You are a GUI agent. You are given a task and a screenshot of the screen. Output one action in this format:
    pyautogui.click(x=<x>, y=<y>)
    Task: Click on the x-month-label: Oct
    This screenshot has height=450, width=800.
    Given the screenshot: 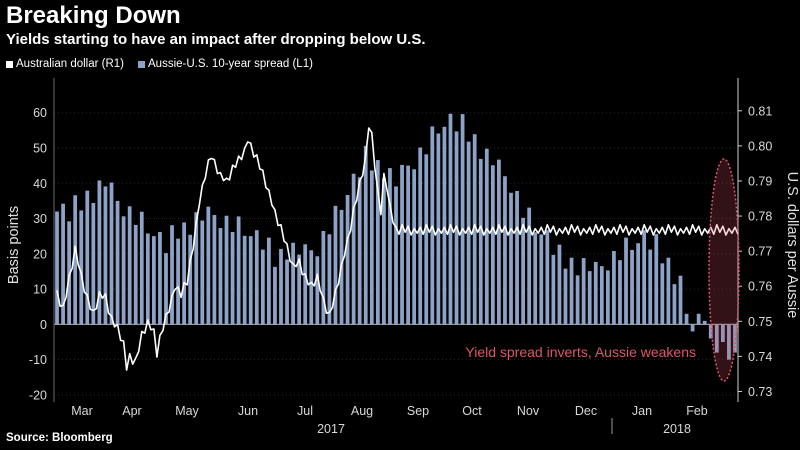 What is the action you would take?
    pyautogui.click(x=472, y=411)
    